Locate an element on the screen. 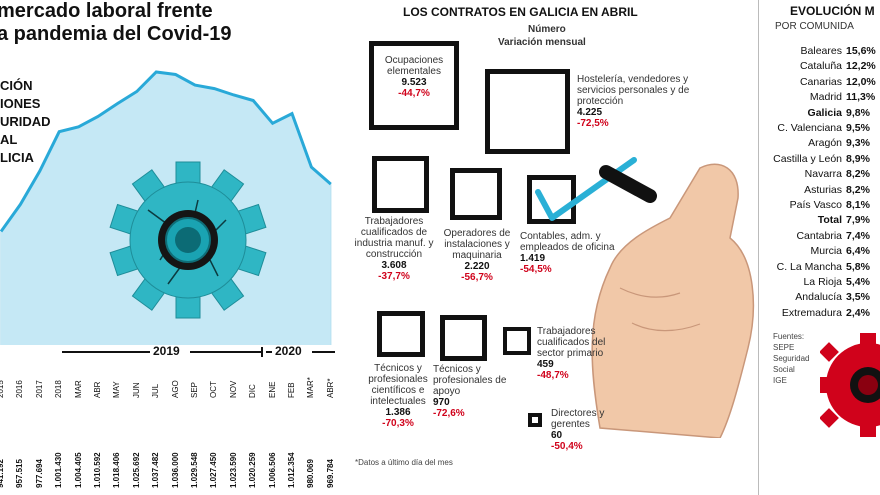 The width and height of the screenshot is (880, 495). item-8-pct: -50,4% is located at coordinates (567, 446).